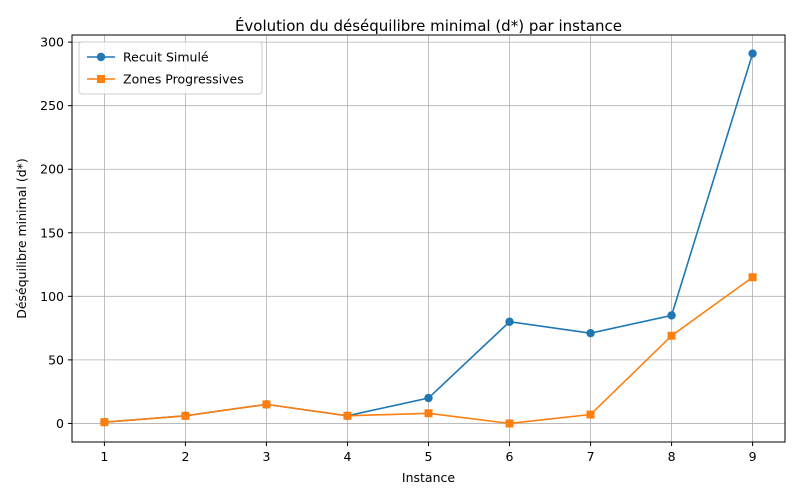 This screenshot has width=800, height=500. I want to click on x-tick-label: 9, so click(753, 456).